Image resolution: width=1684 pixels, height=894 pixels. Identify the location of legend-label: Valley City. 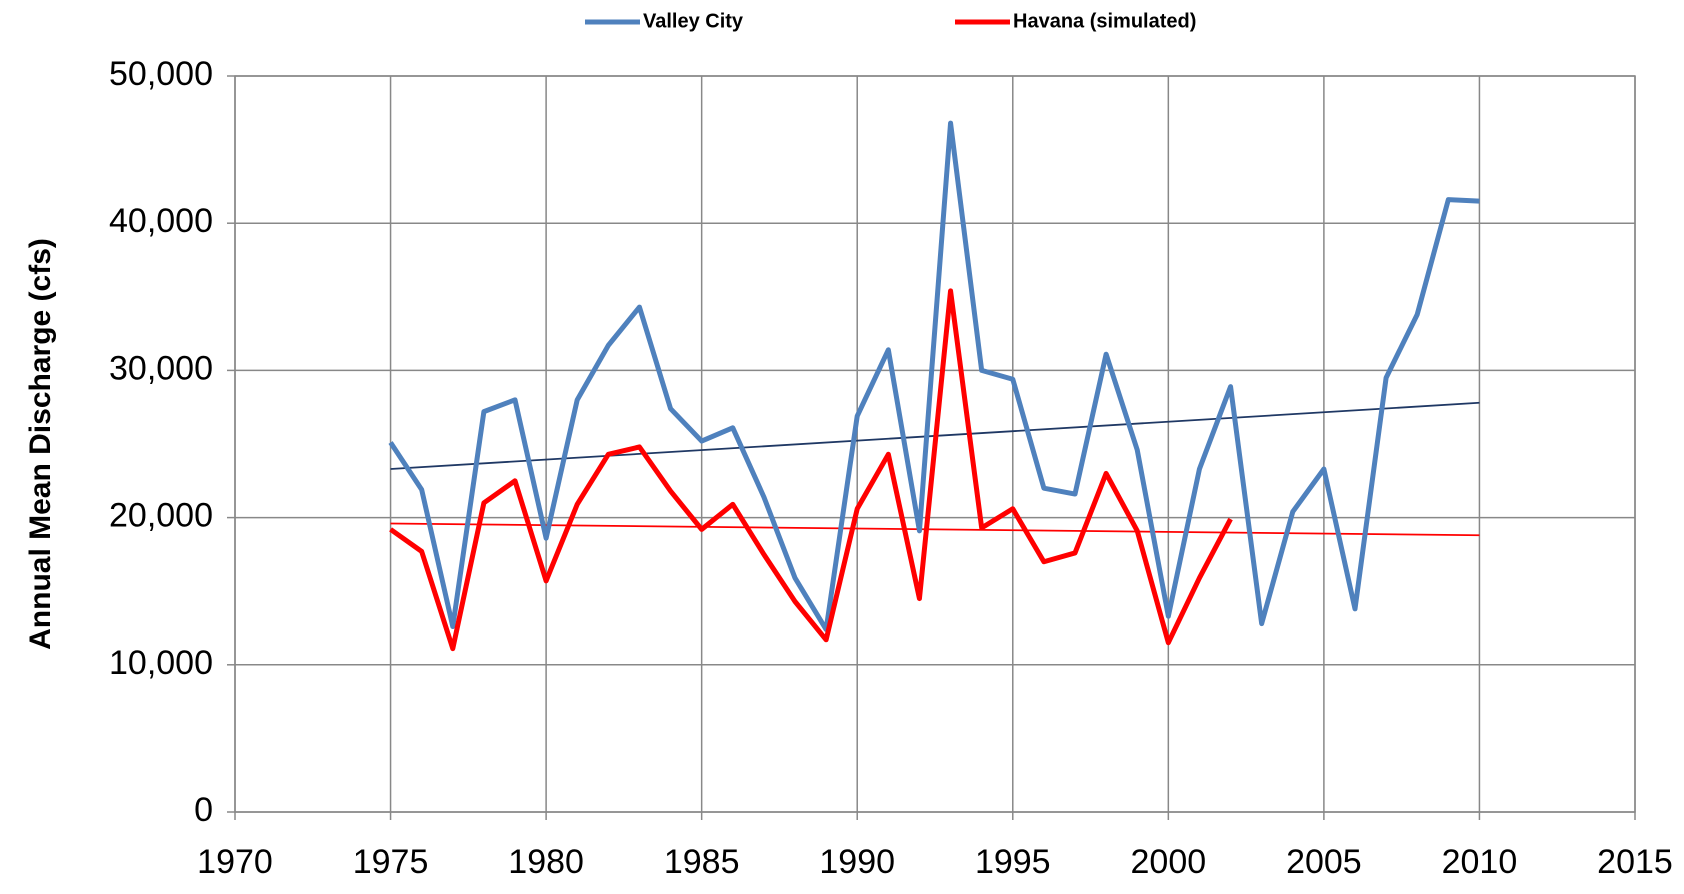
(693, 21).